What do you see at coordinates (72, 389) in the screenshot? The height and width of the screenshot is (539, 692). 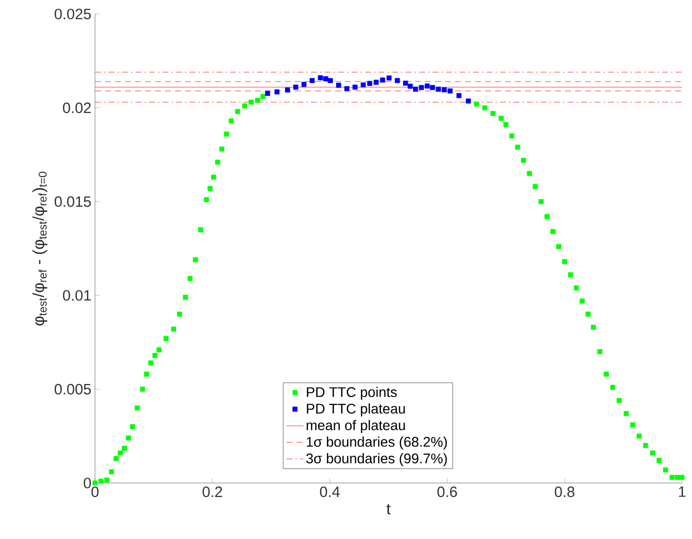 I see `y-tick-label: 0.005` at bounding box center [72, 389].